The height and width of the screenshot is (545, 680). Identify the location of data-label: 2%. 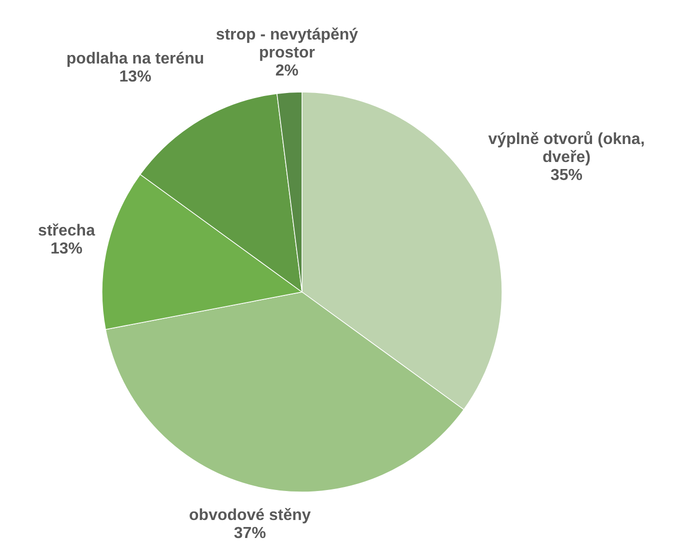
(287, 71).